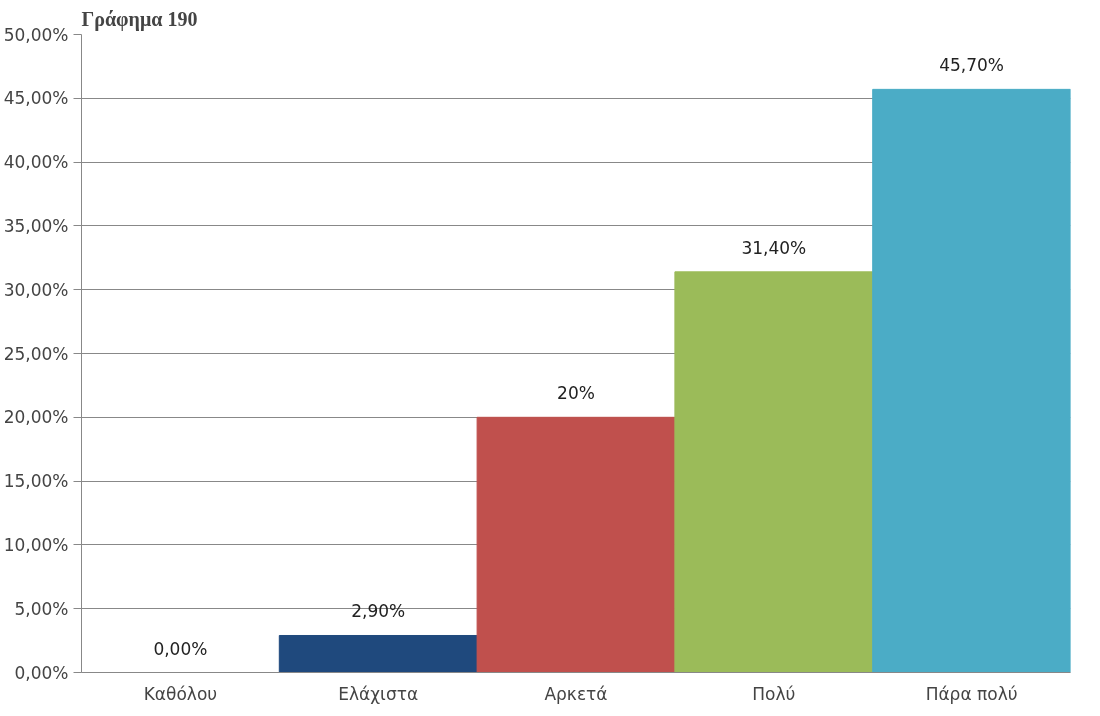 Image resolution: width=1100 pixels, height=716 pixels. Describe the element at coordinates (576, 393) in the screenshot. I see `data-label: 20%` at that location.